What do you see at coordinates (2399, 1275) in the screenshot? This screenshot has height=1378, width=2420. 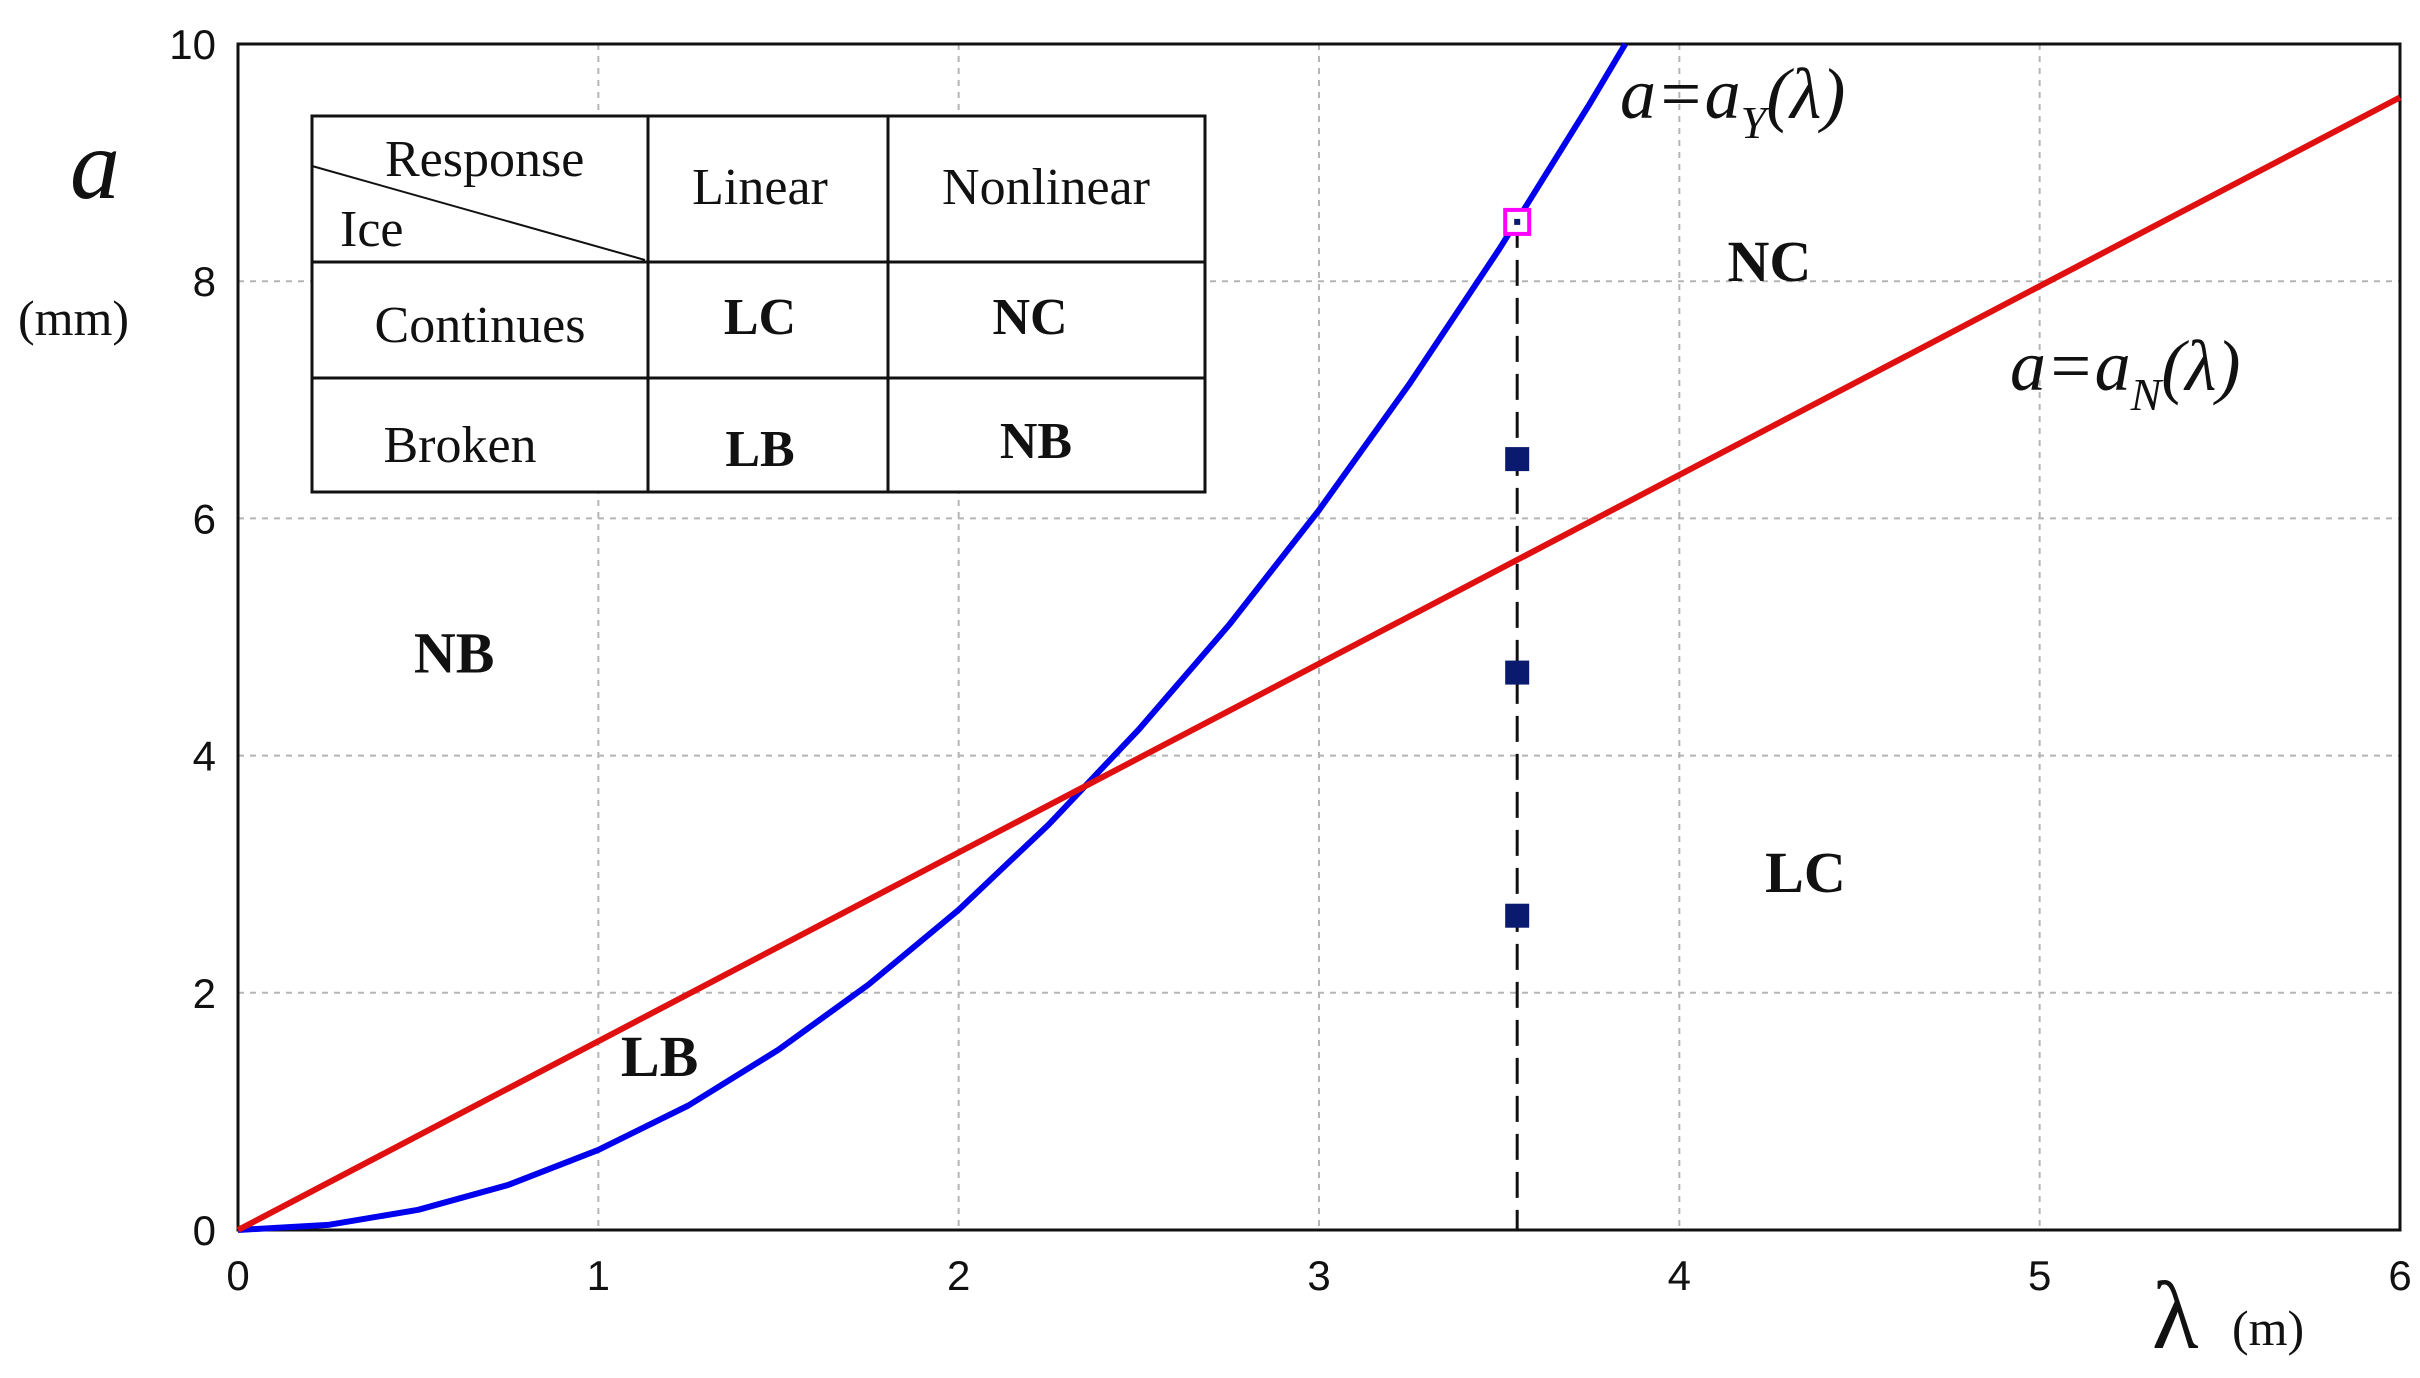 I see `x-tick-label: 6` at bounding box center [2399, 1275].